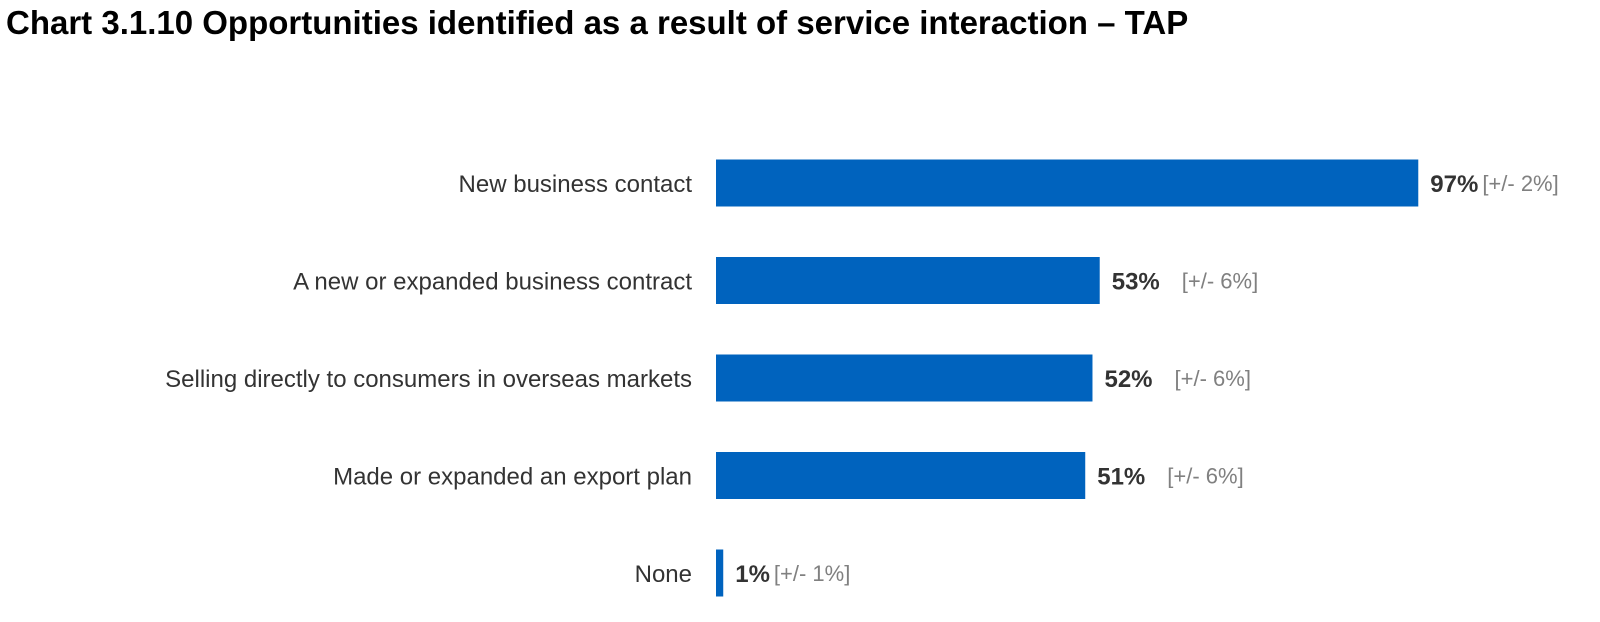 Image resolution: width=1600 pixels, height=622 pixels. What do you see at coordinates (1520, 183) in the screenshot?
I see `error-margin-label: [+/- 2%]` at bounding box center [1520, 183].